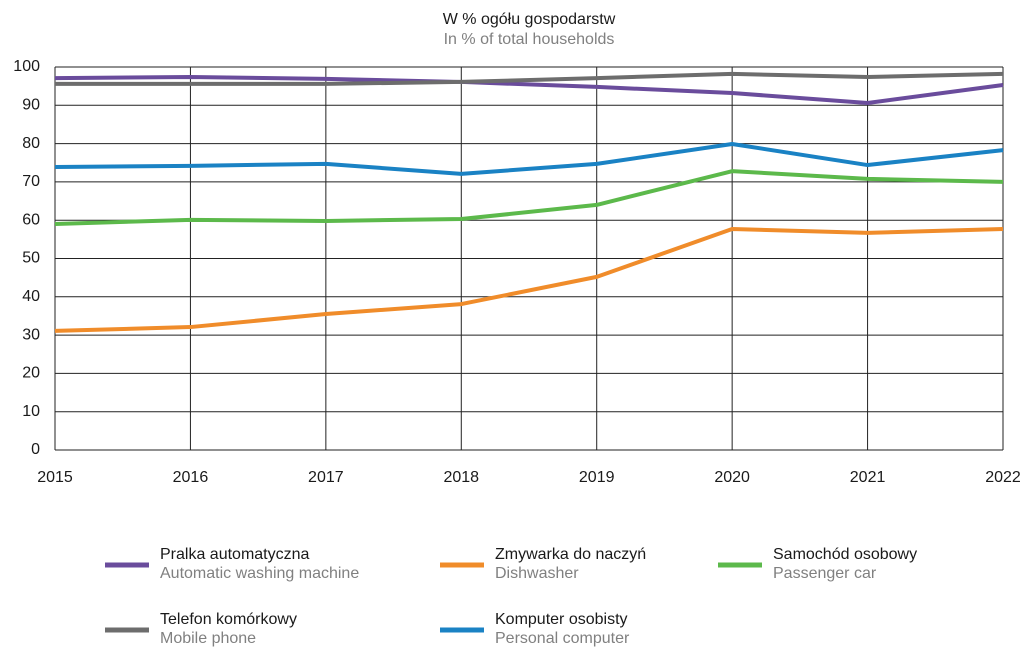 Image resolution: width=1031 pixels, height=649 pixels. Describe the element at coordinates (55, 477) in the screenshot. I see `x-tick-label: 2015` at that location.